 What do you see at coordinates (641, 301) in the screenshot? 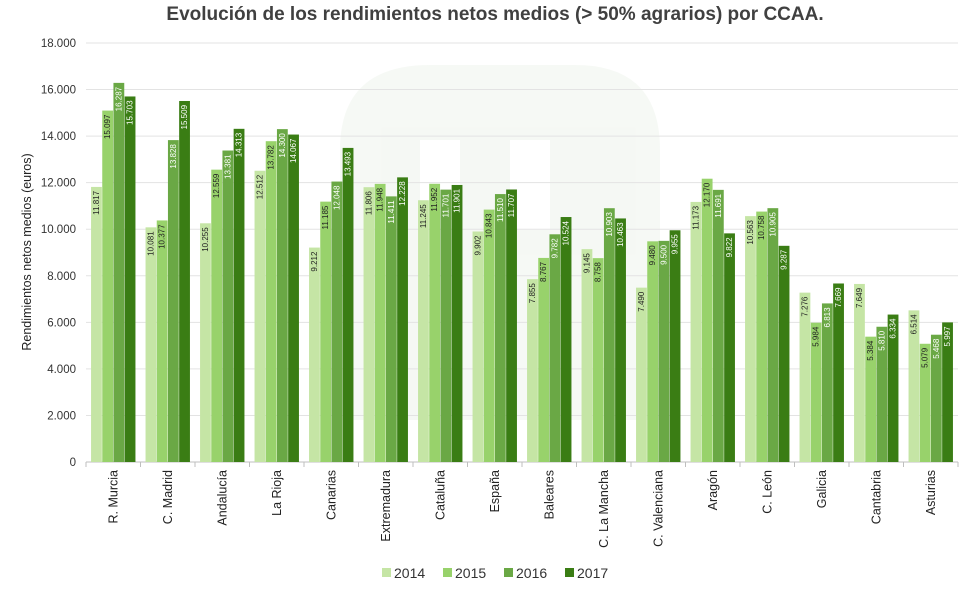
I see `data-label: 7.490` at bounding box center [641, 301].